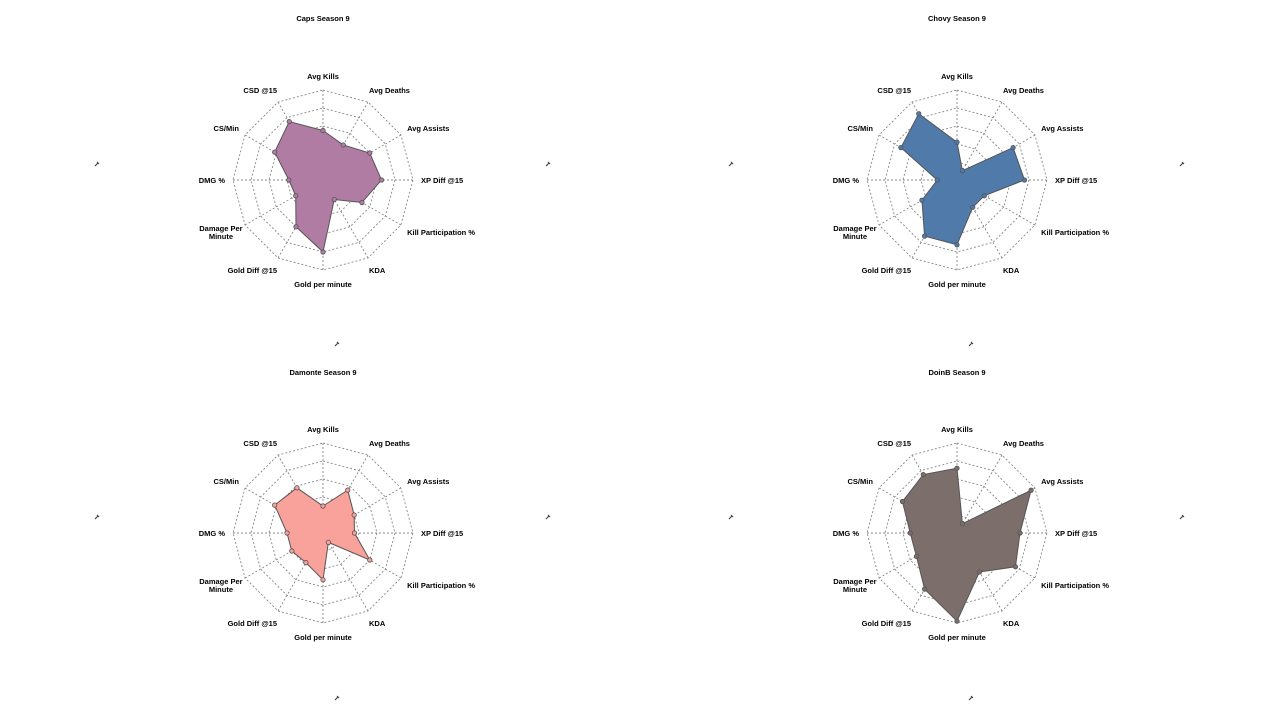 This screenshot has height=720, width=1280. I want to click on chart-title: Chovy Season 9, so click(957, 18).